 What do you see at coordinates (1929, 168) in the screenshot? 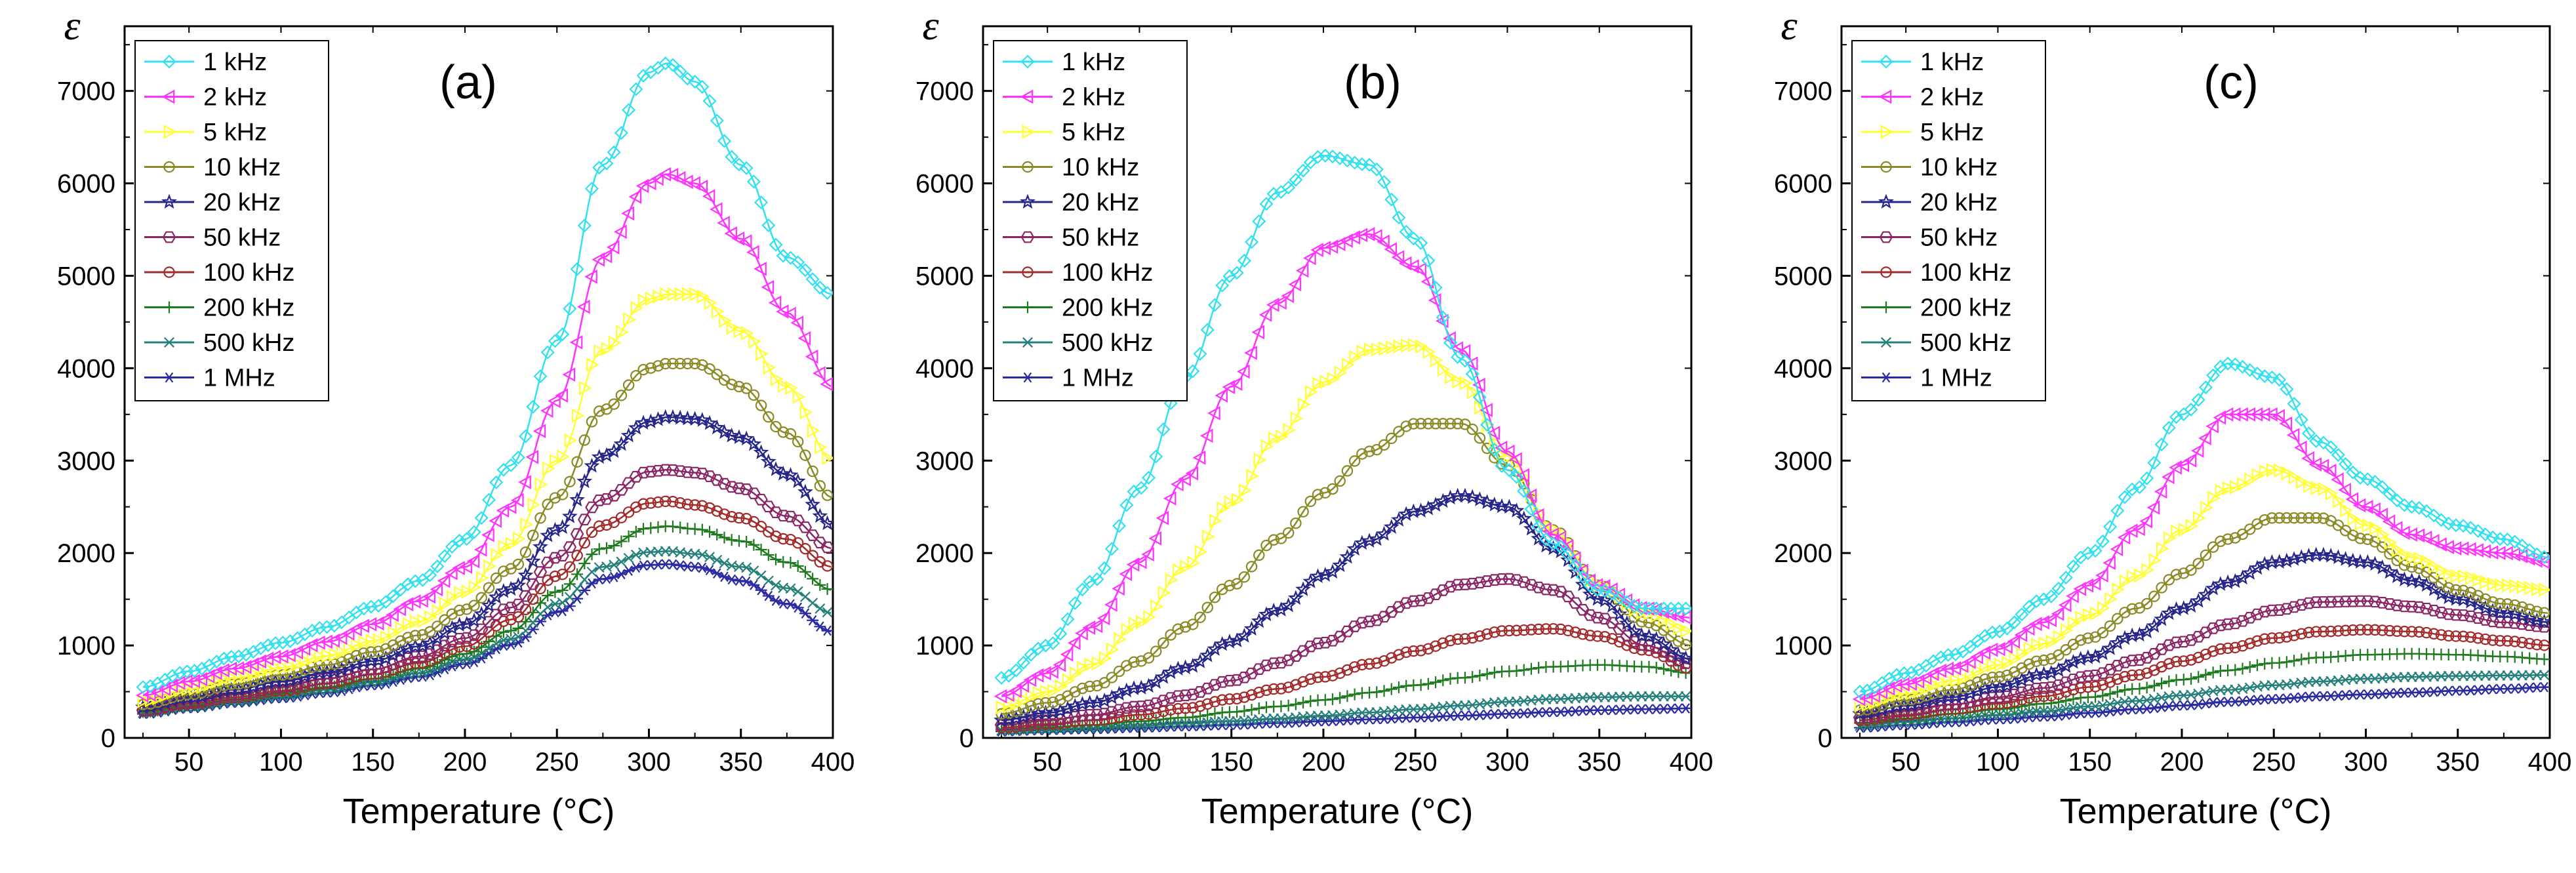
I see `legend-item-10-khz: 10 kHz` at bounding box center [1929, 168].